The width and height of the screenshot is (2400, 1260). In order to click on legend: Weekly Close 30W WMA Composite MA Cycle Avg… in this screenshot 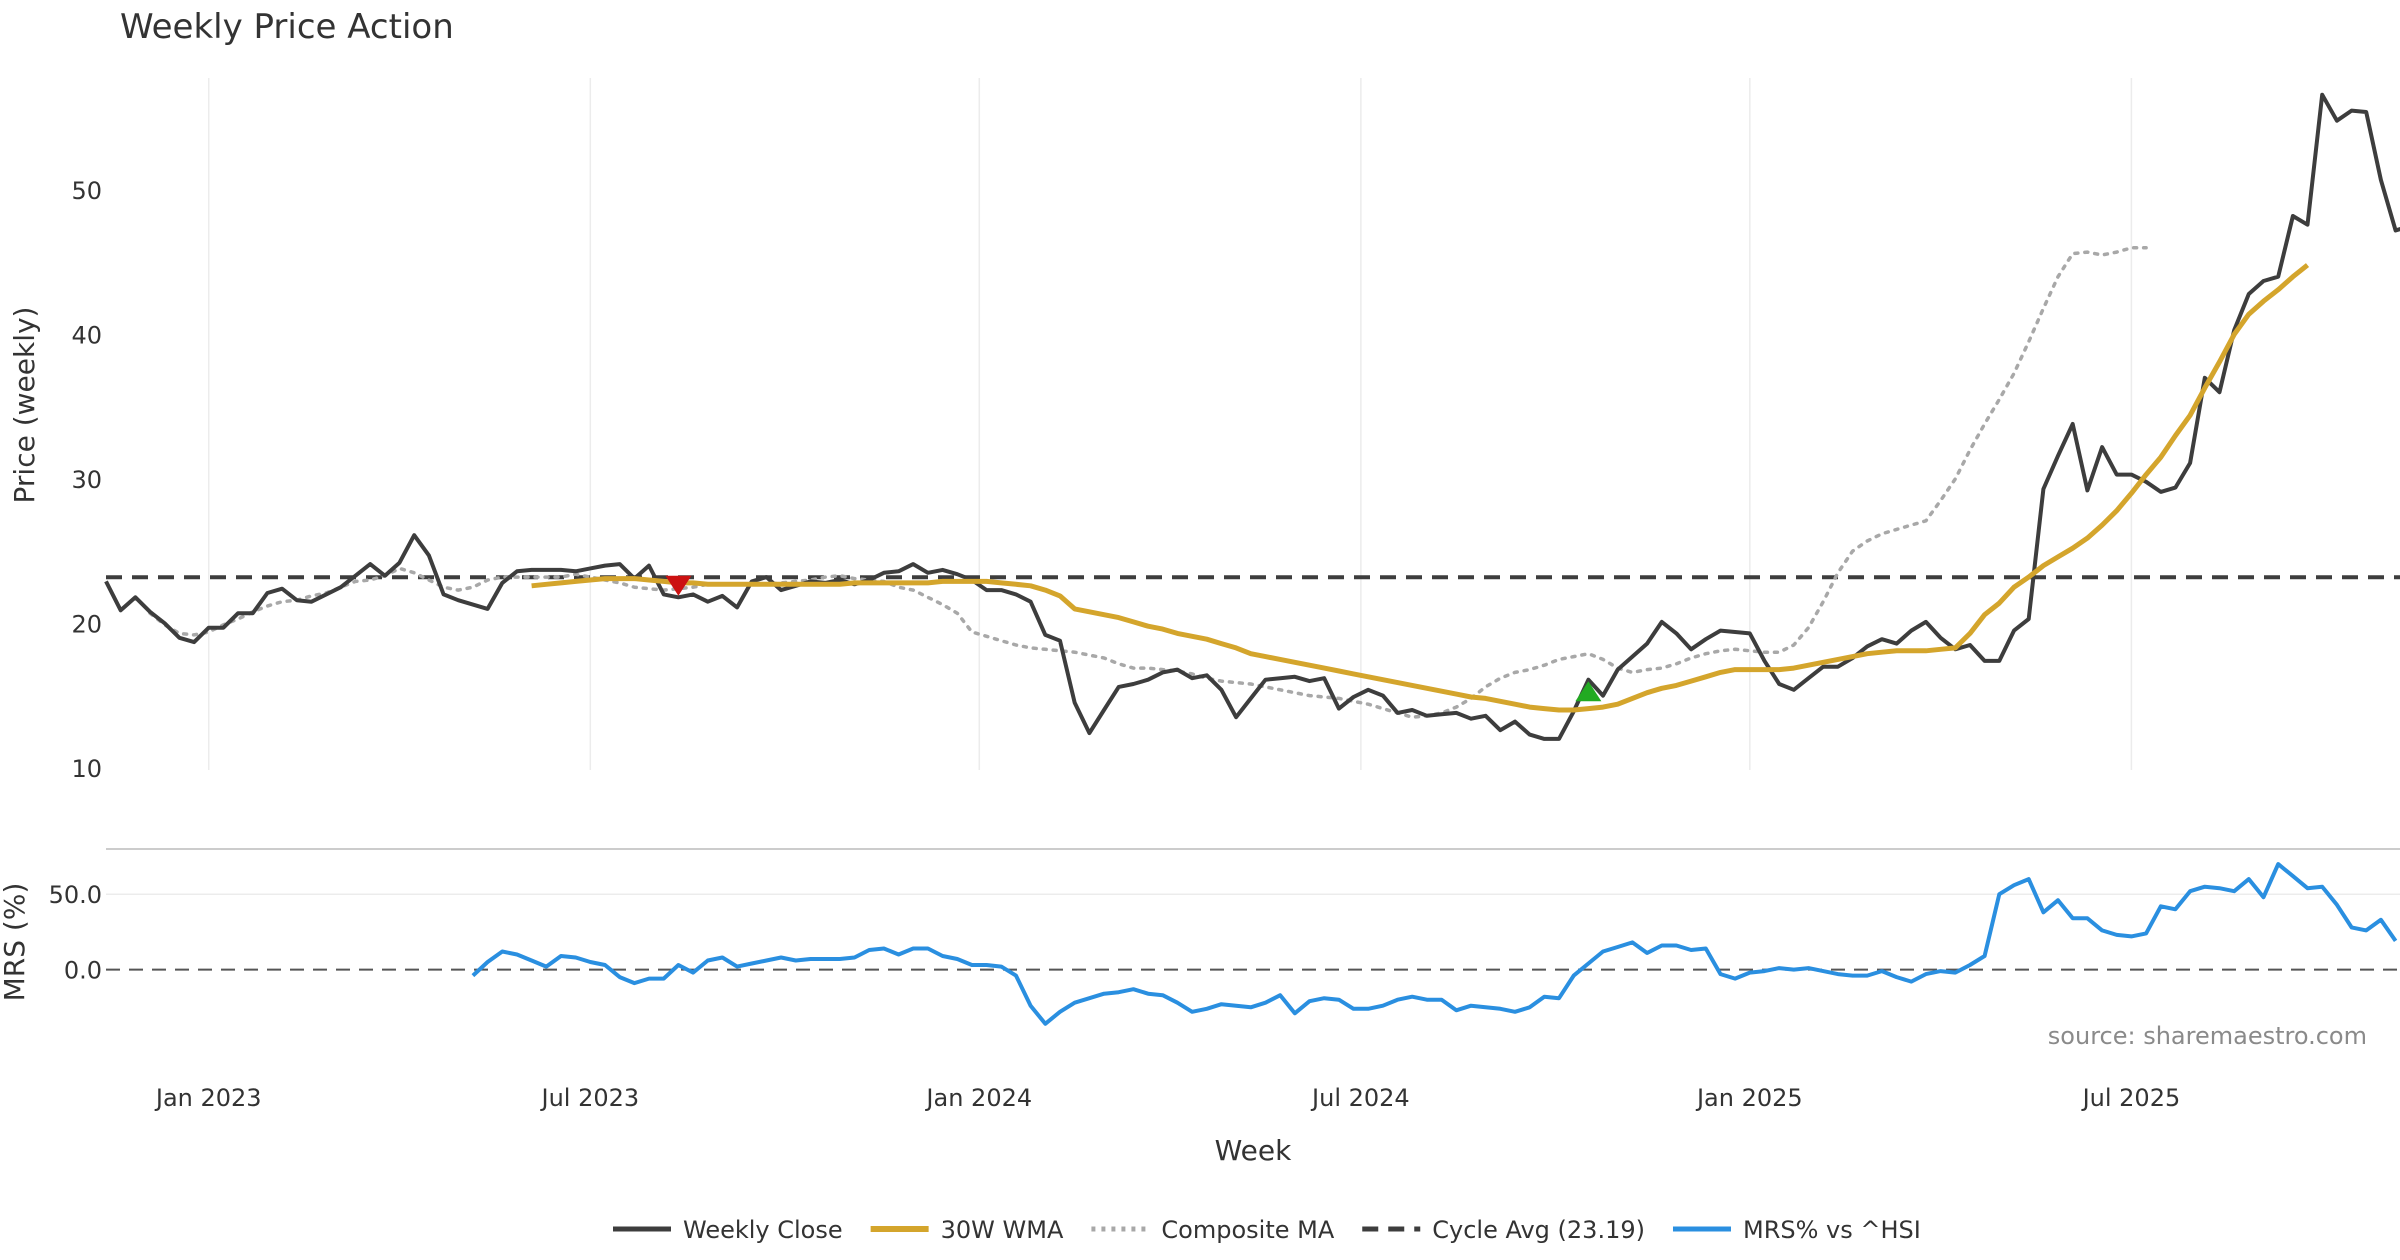, I will do `click(1267, 1230)`.